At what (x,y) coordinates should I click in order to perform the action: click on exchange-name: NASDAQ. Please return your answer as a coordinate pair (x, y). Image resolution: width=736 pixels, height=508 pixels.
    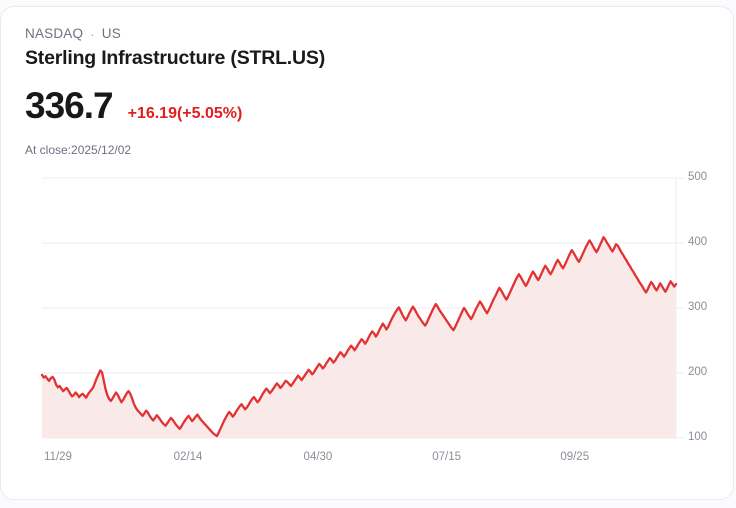
    Looking at the image, I should click on (54, 33).